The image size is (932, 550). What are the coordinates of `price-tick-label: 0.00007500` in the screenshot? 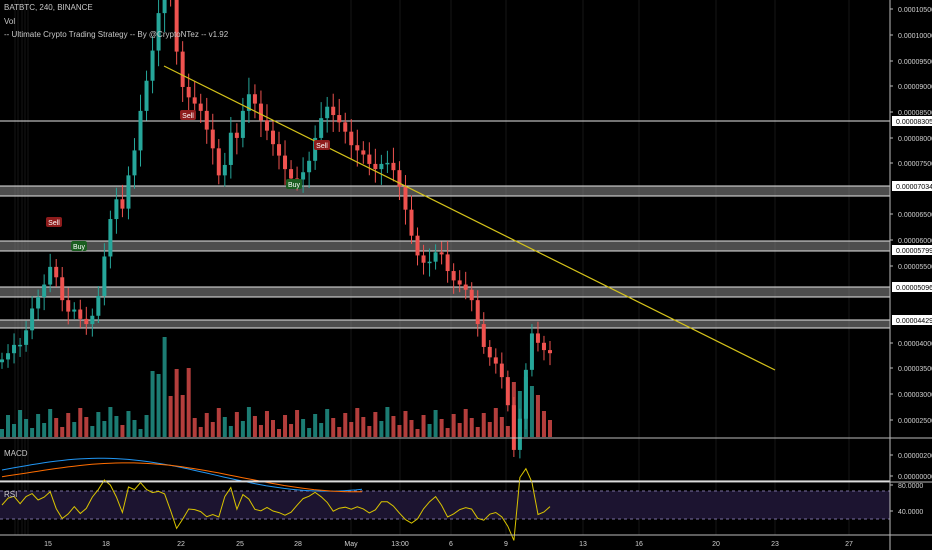 It's located at (915, 164).